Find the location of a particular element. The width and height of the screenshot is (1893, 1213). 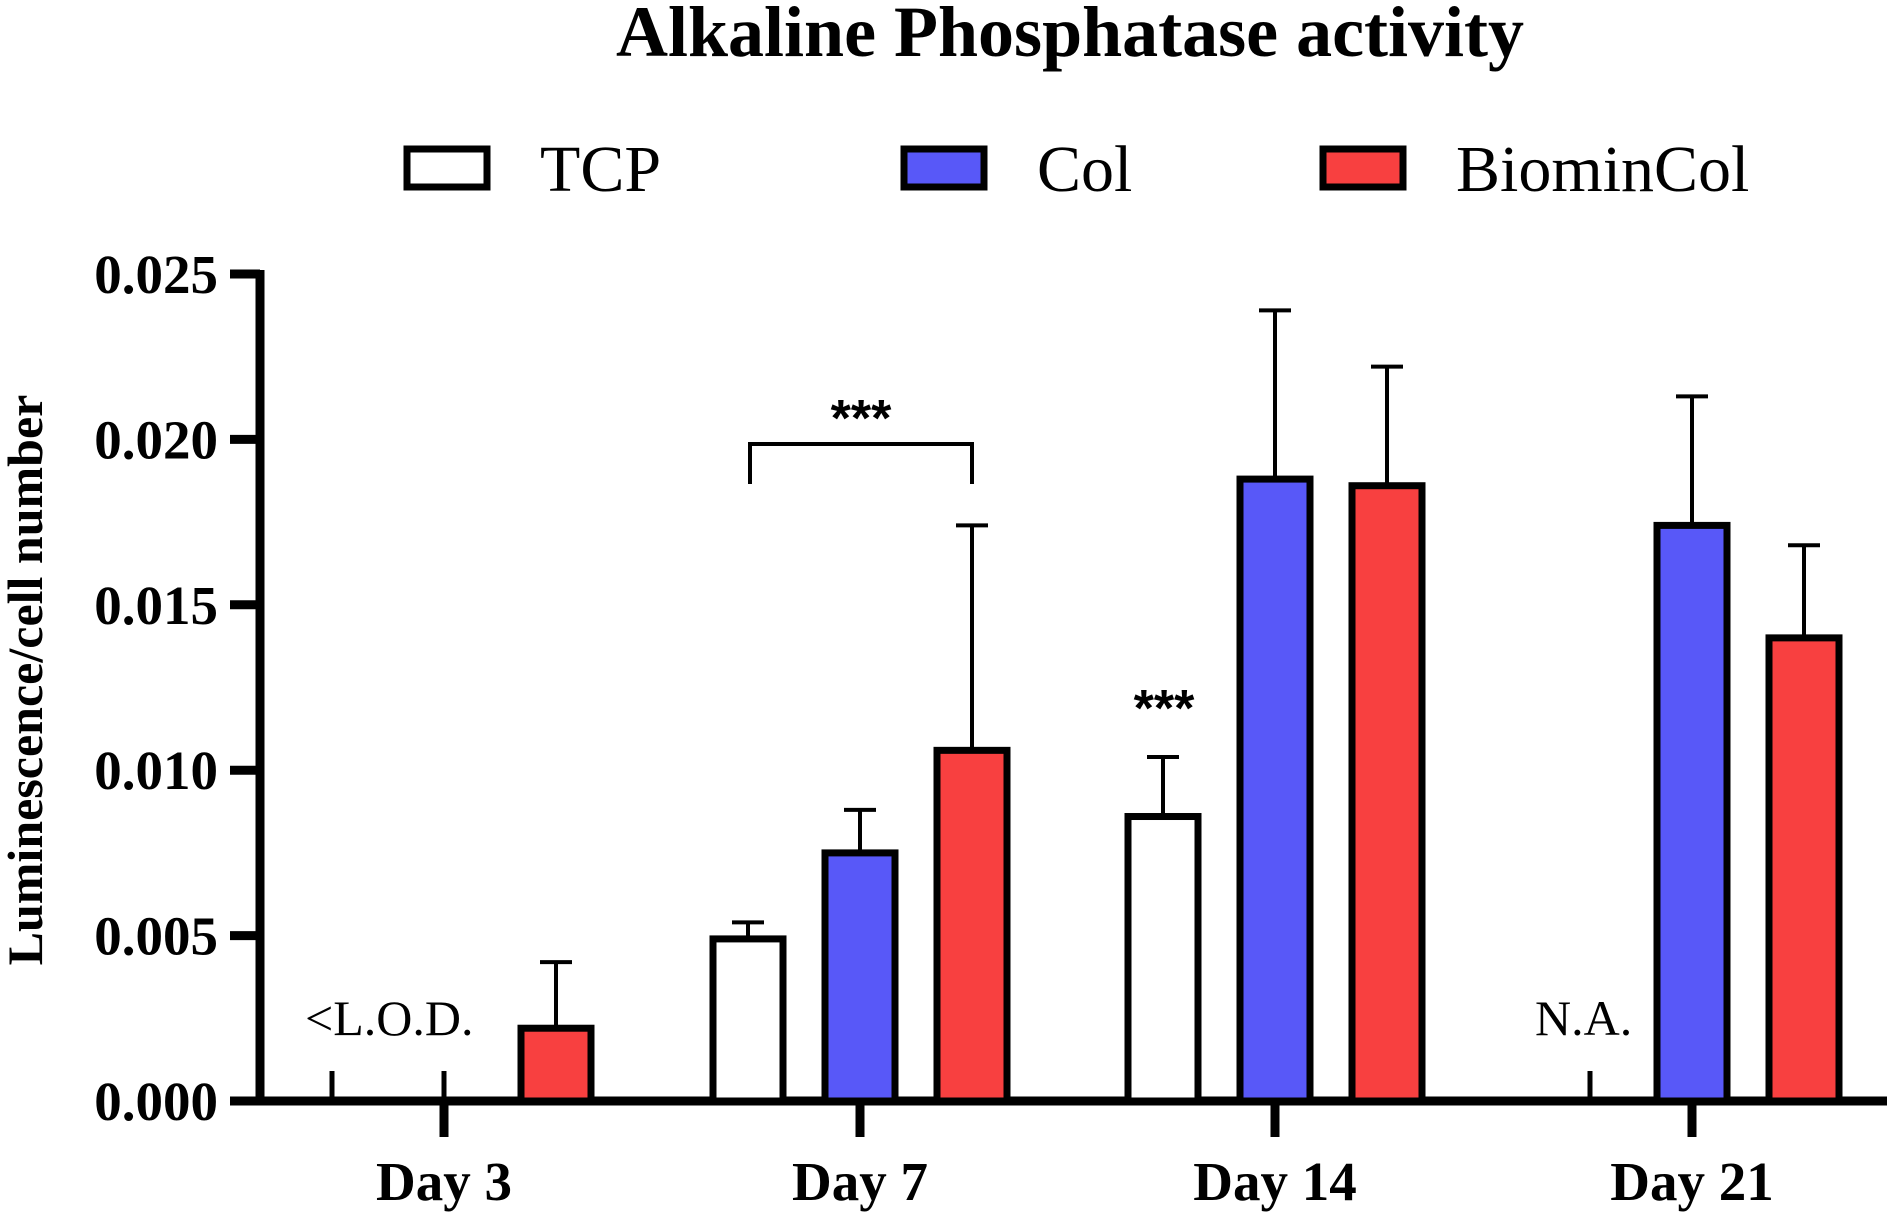

x-tick-label: Day 14 is located at coordinates (1274, 1181).